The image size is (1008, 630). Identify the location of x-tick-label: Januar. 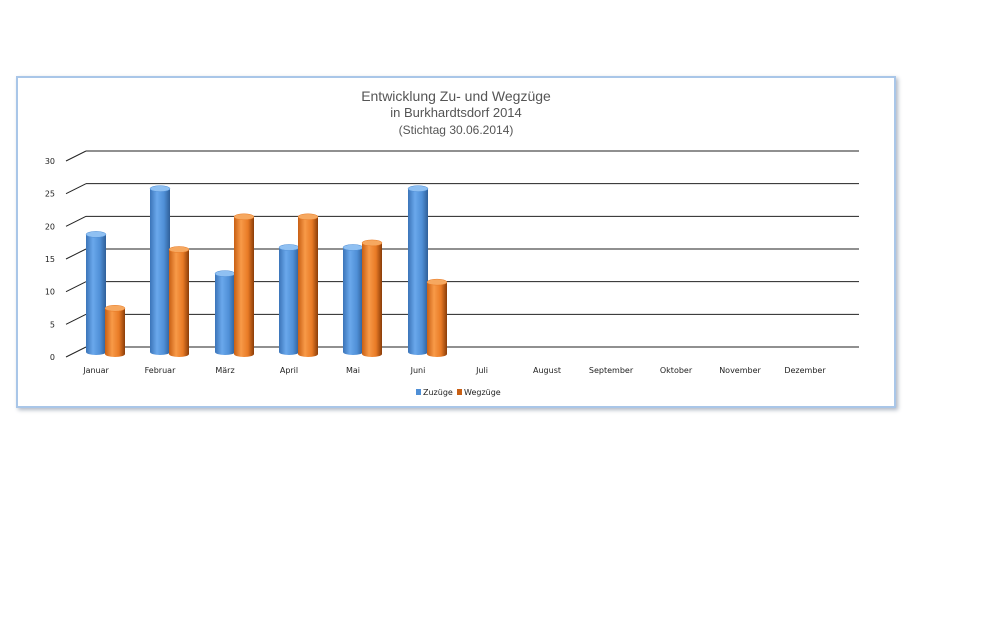
(95, 370).